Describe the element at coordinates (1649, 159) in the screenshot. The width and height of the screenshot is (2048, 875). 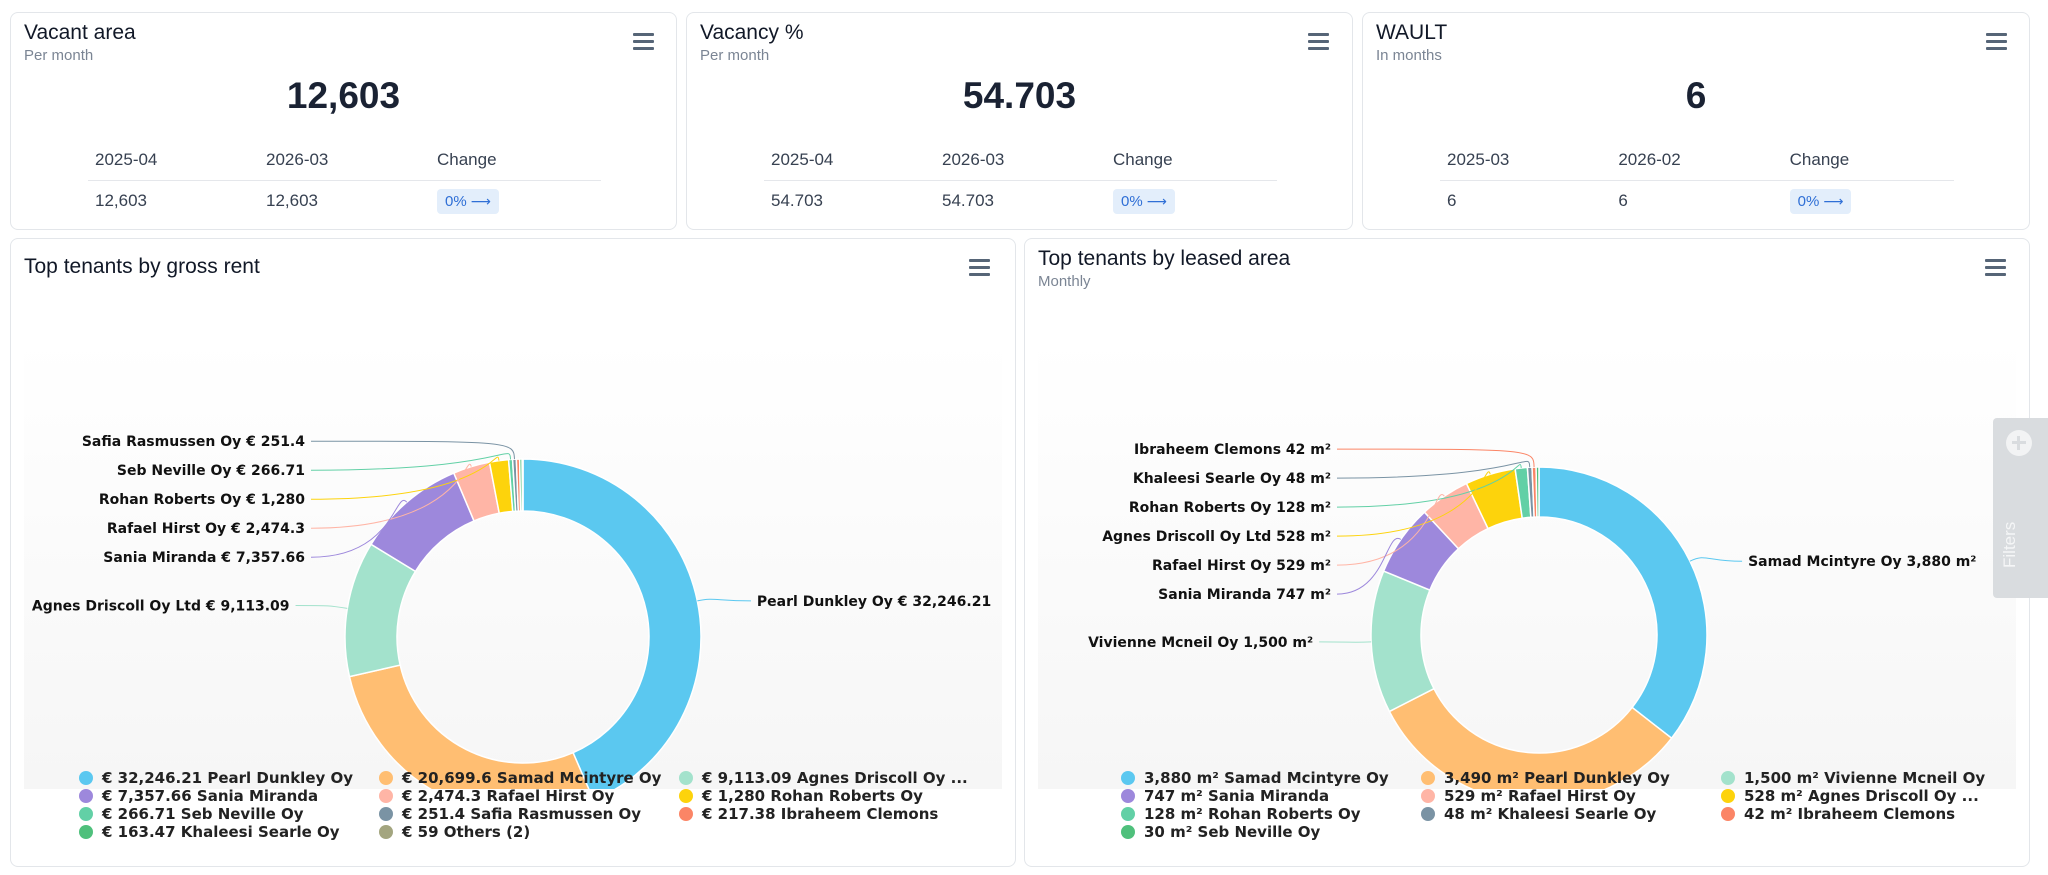
I see `period-end-header: 2026-02` at that location.